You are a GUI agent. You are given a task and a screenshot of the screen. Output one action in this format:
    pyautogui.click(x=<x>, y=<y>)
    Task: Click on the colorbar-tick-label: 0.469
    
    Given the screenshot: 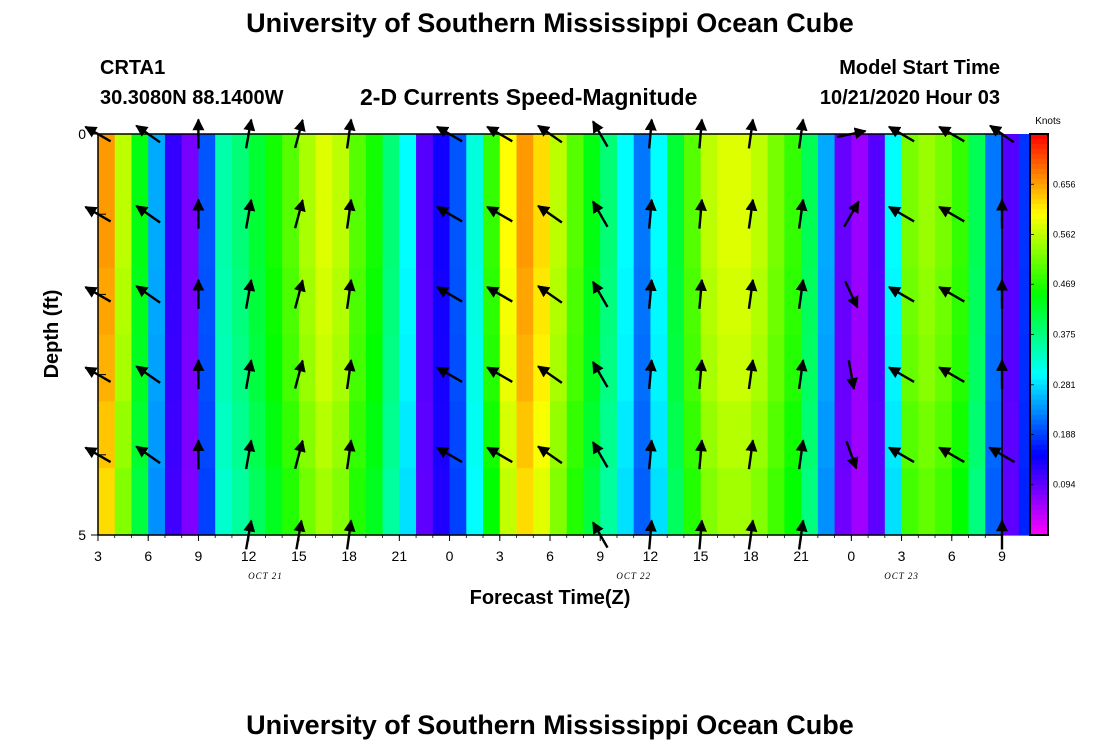 What is the action you would take?
    pyautogui.click(x=1064, y=284)
    